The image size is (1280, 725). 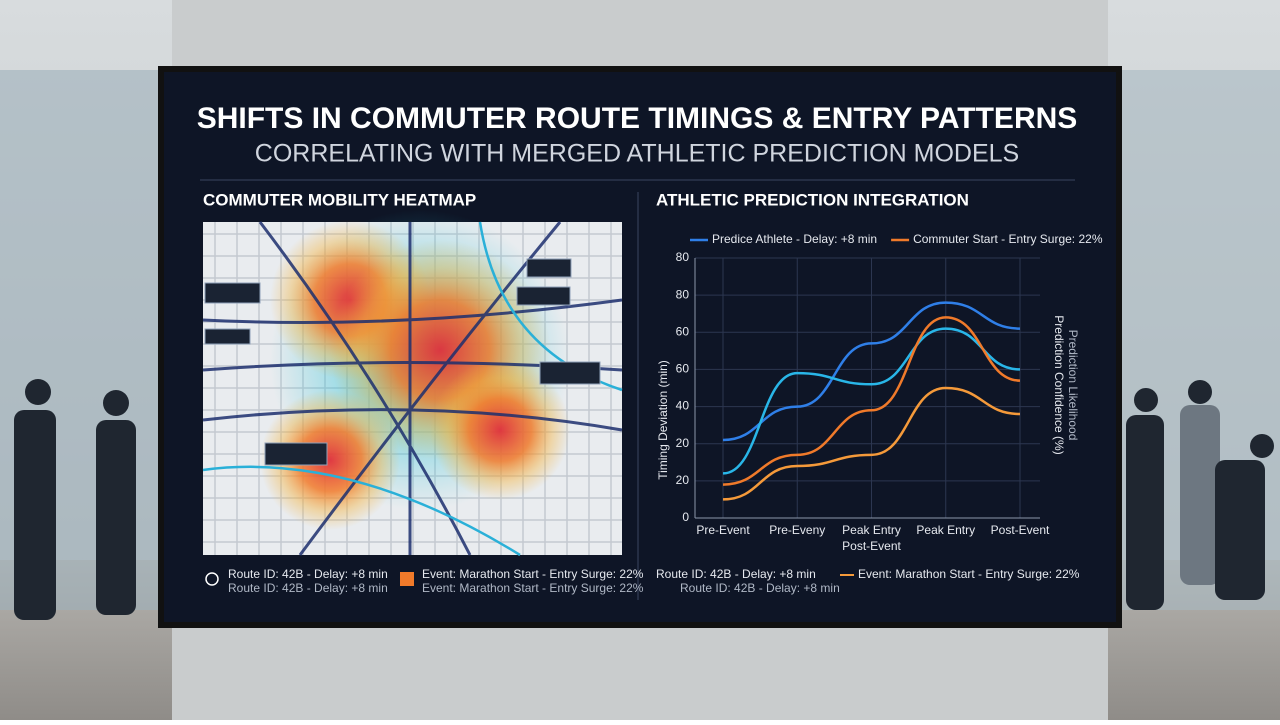 I want to click on y2-axis-label: Prediction Confidence (%), so click(x=1059, y=384).